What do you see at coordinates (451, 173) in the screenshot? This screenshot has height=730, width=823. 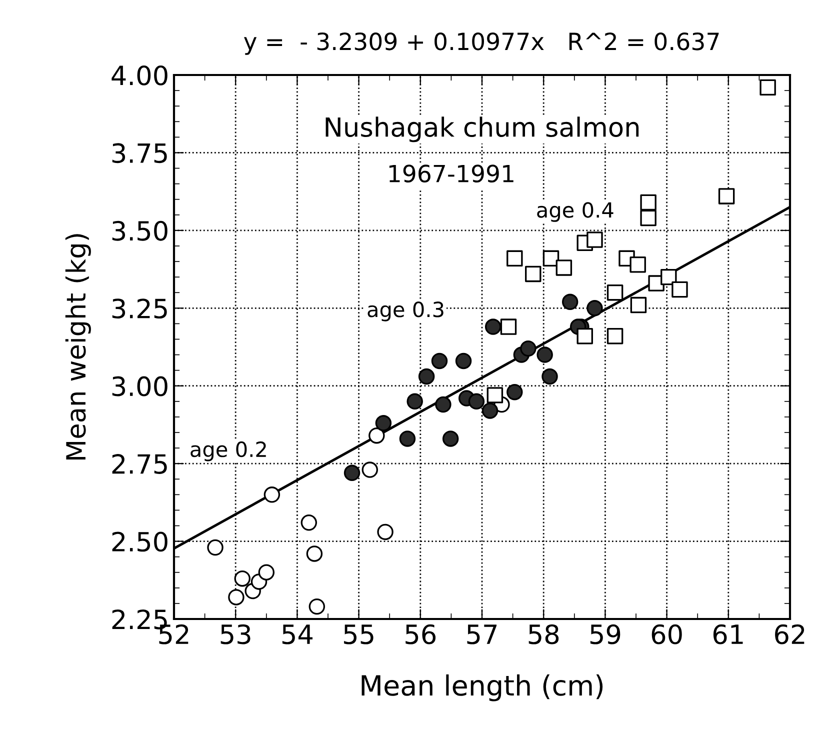 I see `annotation: 1967-1991` at bounding box center [451, 173].